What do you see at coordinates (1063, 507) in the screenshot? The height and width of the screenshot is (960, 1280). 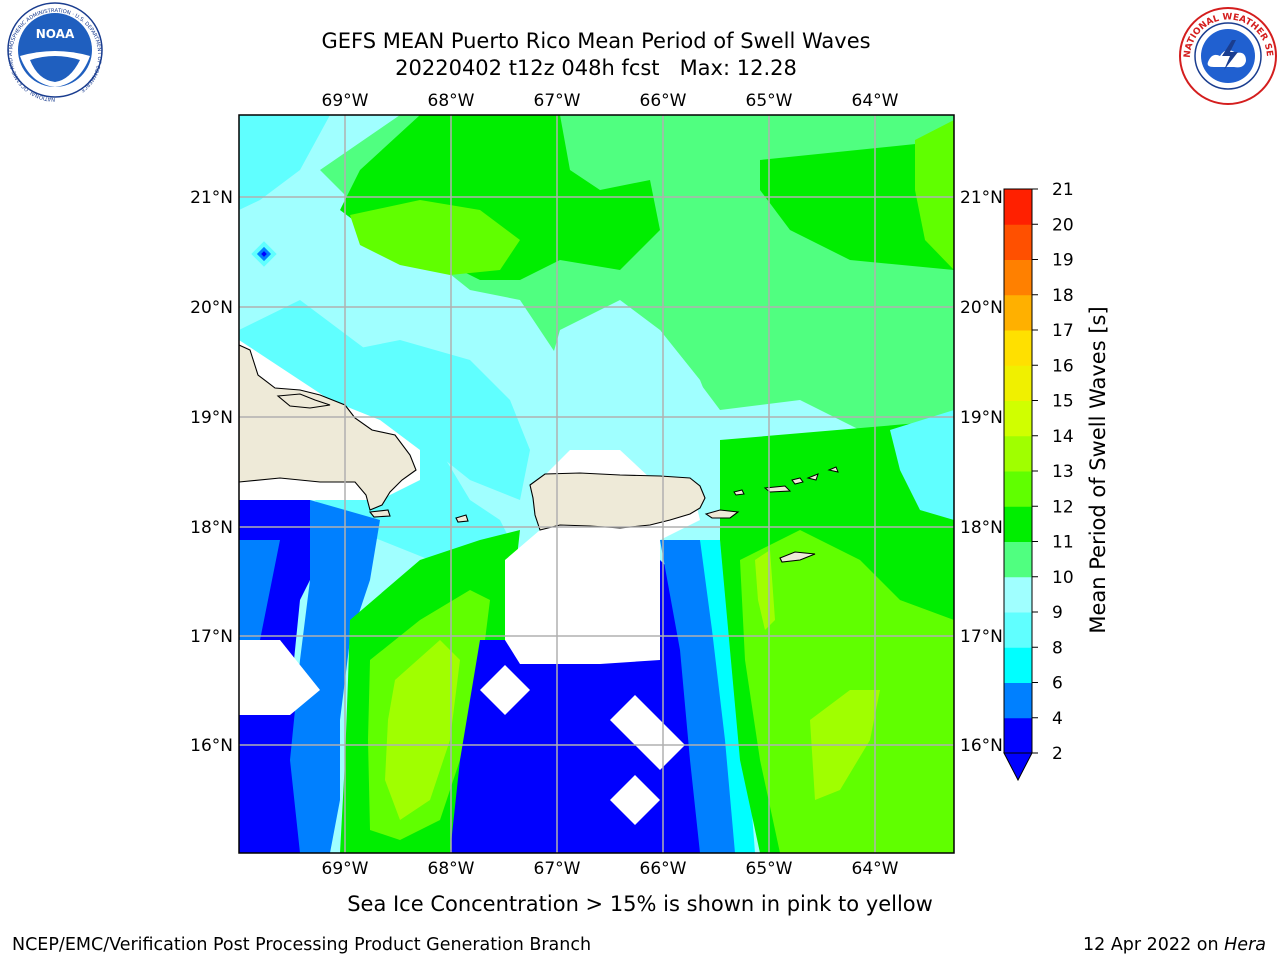 I see `colorbar-tick-label: 12` at bounding box center [1063, 507].